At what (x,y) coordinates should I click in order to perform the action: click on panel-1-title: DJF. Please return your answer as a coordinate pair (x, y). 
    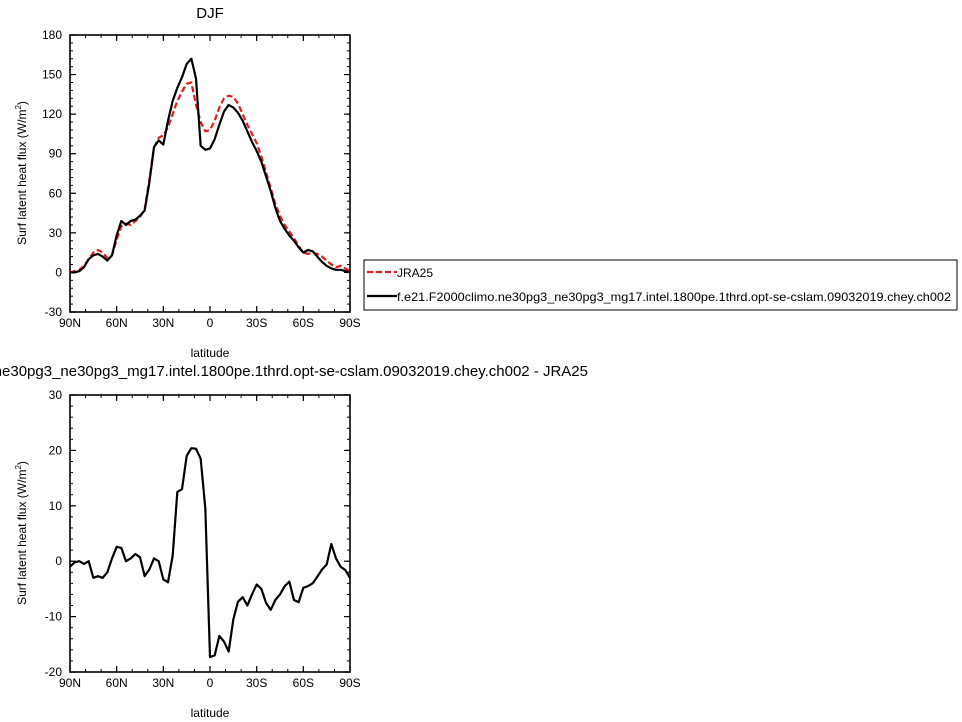
    Looking at the image, I should click on (210, 13).